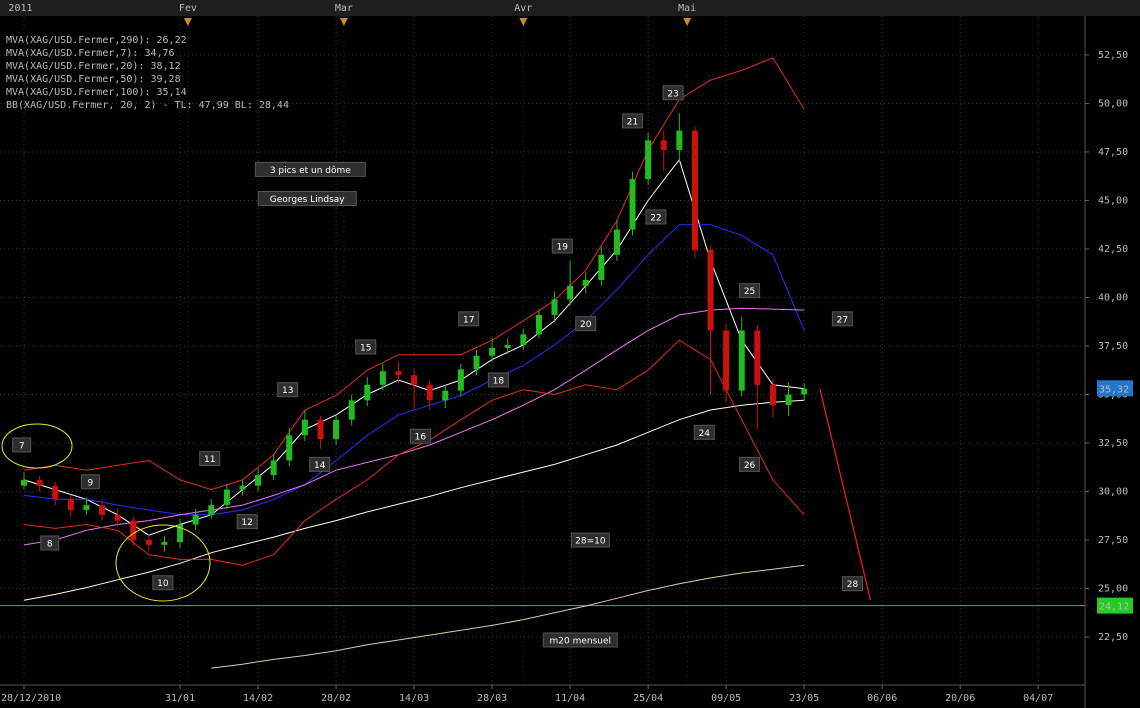 The image size is (1140, 708). I want to click on y-tick-label: 25,00, so click(1113, 589).